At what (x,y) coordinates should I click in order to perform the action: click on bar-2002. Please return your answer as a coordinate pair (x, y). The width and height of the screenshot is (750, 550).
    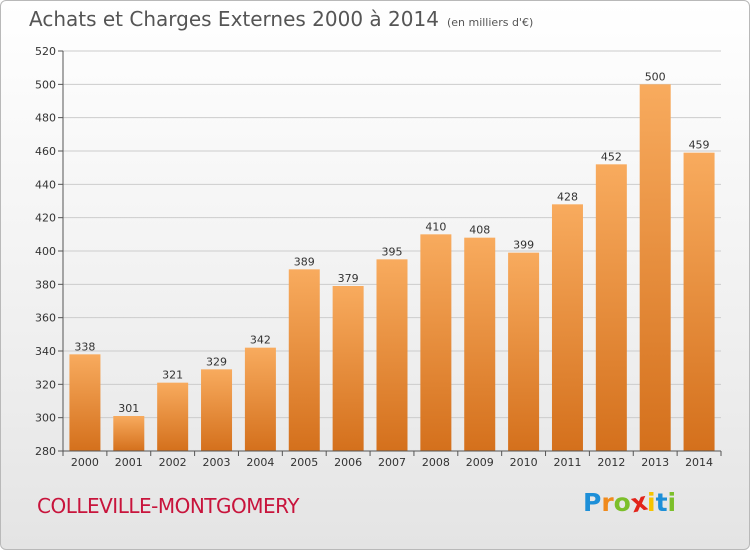
    Looking at the image, I should click on (173, 416).